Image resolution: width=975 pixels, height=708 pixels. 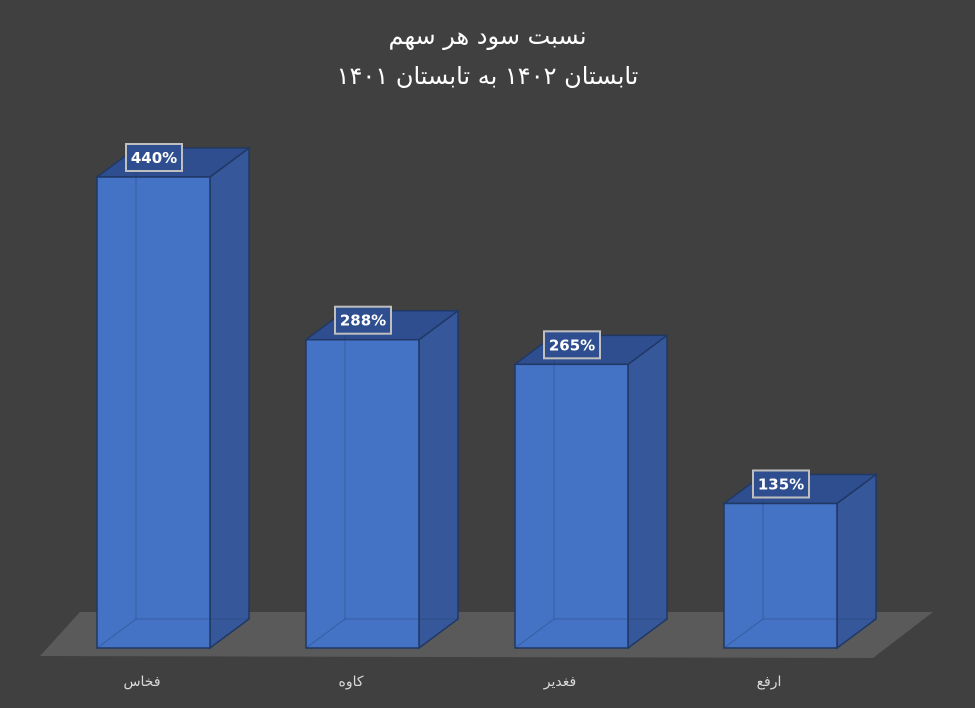 I want to click on data-label: 440%, so click(x=154, y=158).